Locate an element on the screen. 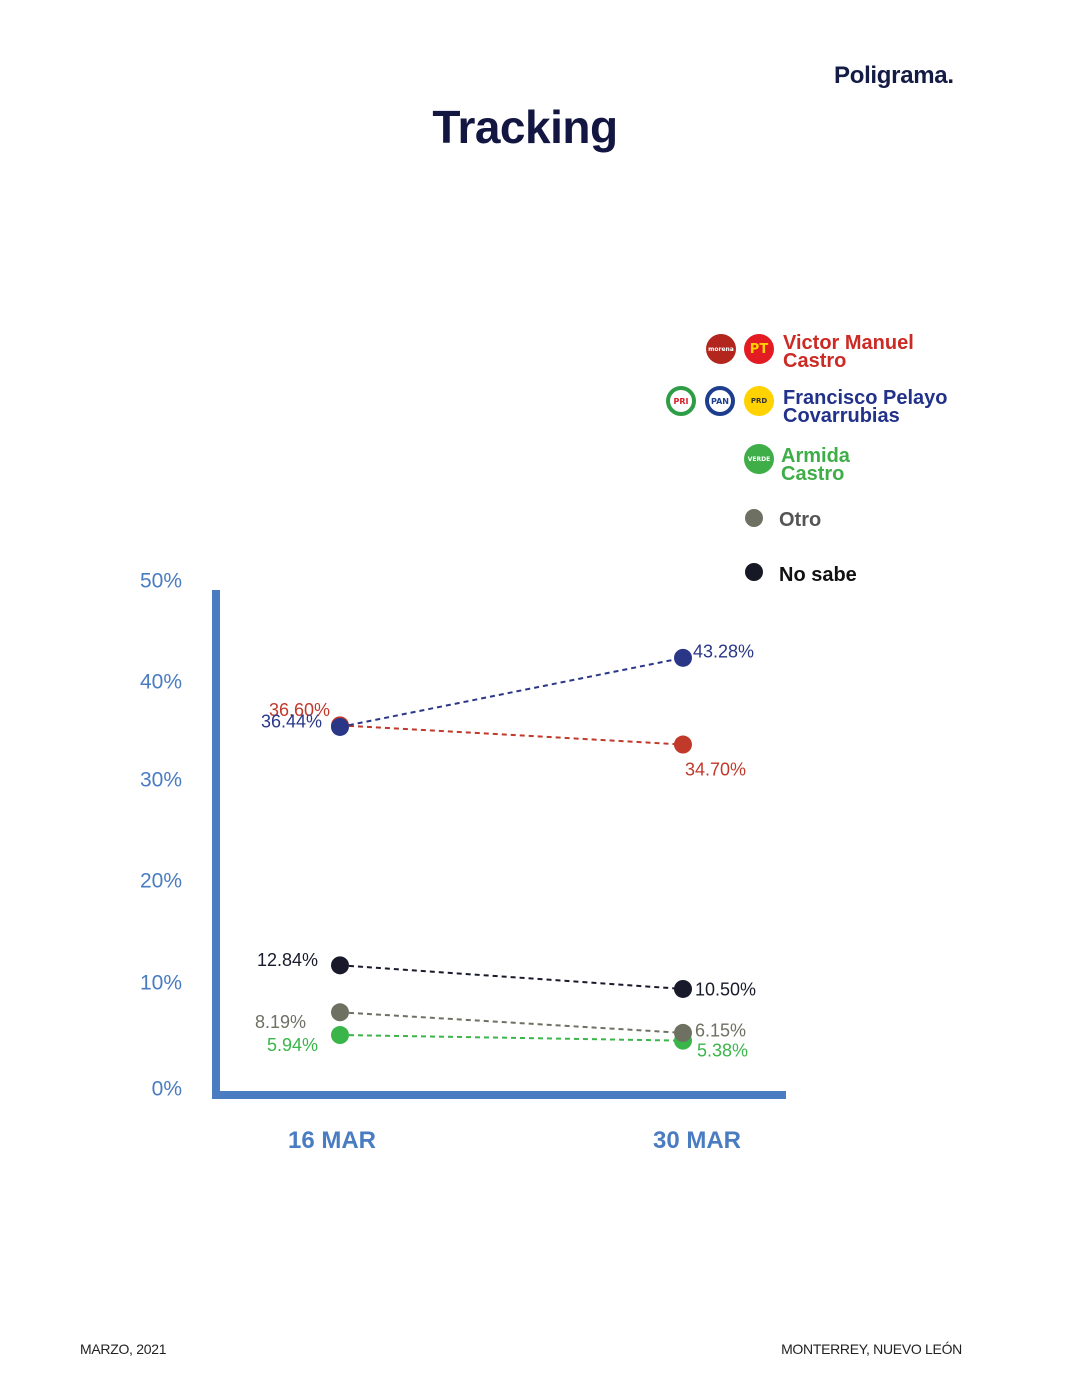  legend-label: Otro is located at coordinates (800, 520).